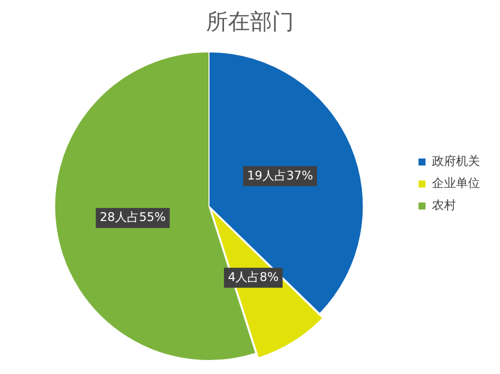  I want to click on chart-title: 所在部门, so click(250, 22).